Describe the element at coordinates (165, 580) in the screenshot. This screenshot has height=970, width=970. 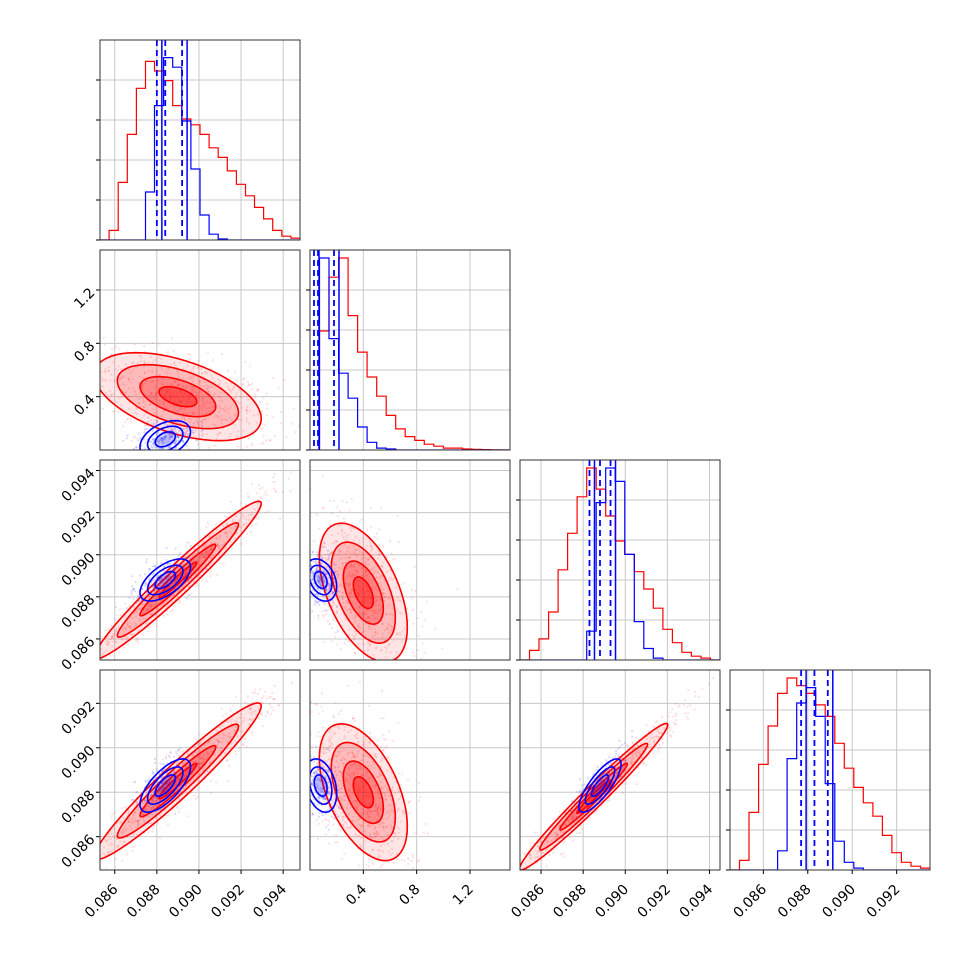
I see `blue-contour` at that location.